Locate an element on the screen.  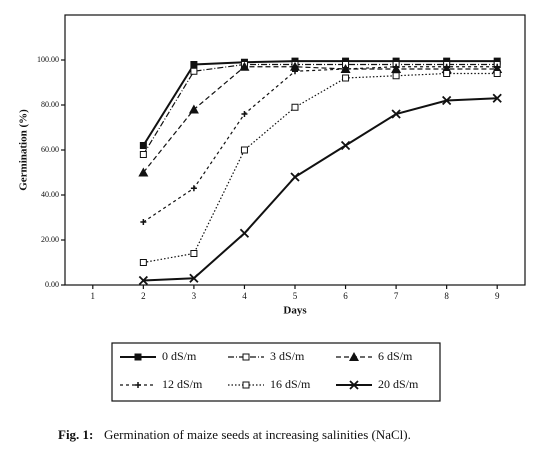
y-axis-label: Germination (%) is located at coordinates (24, 150).